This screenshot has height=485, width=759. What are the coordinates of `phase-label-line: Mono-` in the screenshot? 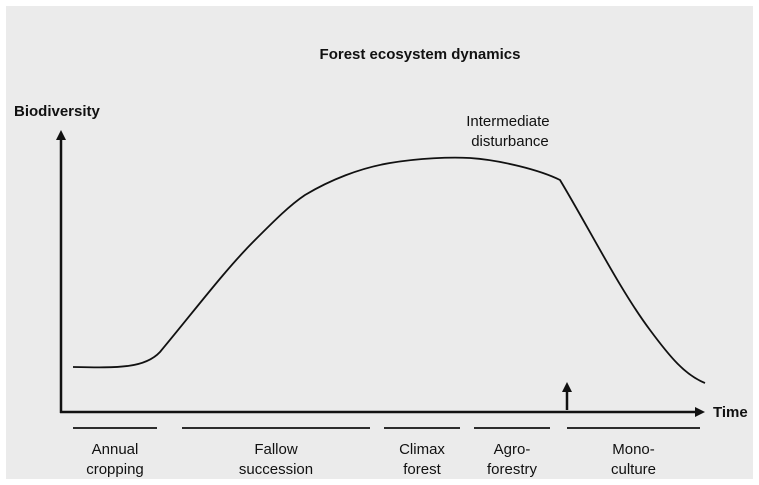 It's located at (633, 449).